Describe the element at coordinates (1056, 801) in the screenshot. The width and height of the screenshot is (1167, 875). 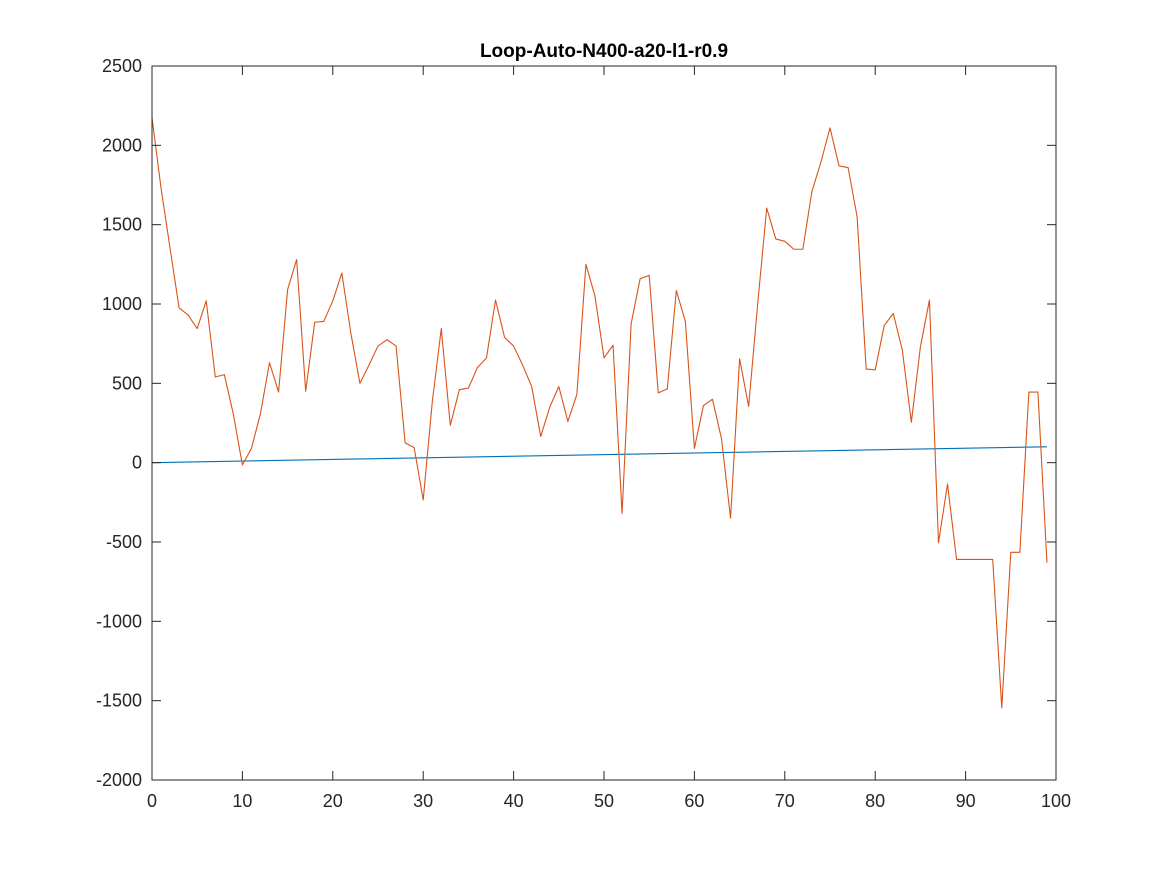
I see `x-tick-label: 100` at that location.